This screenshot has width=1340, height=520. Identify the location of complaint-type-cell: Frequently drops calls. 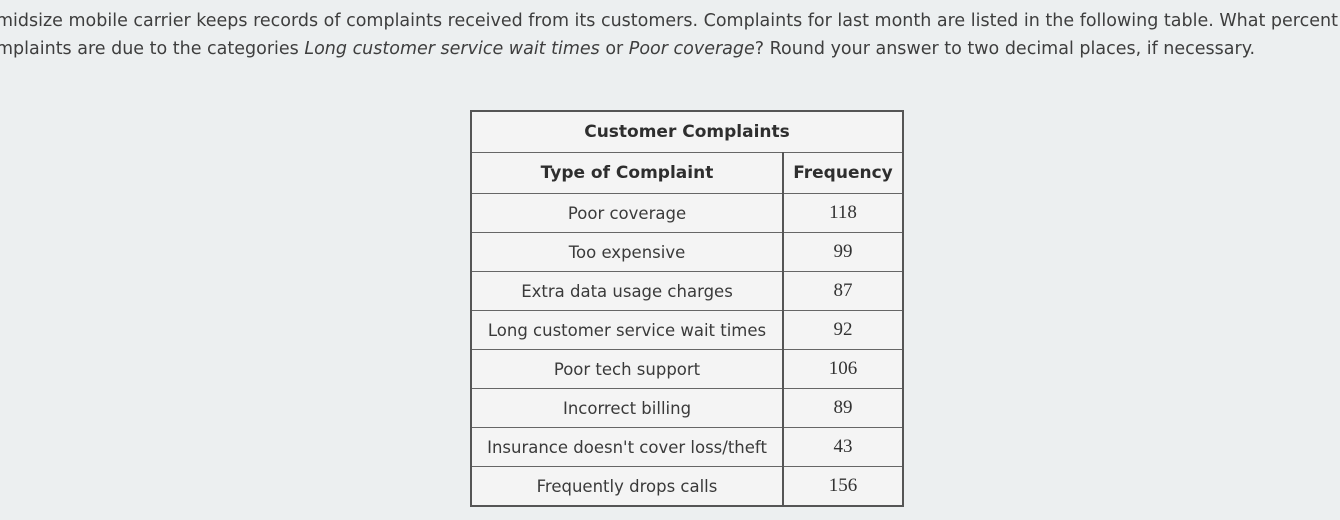
(627, 486).